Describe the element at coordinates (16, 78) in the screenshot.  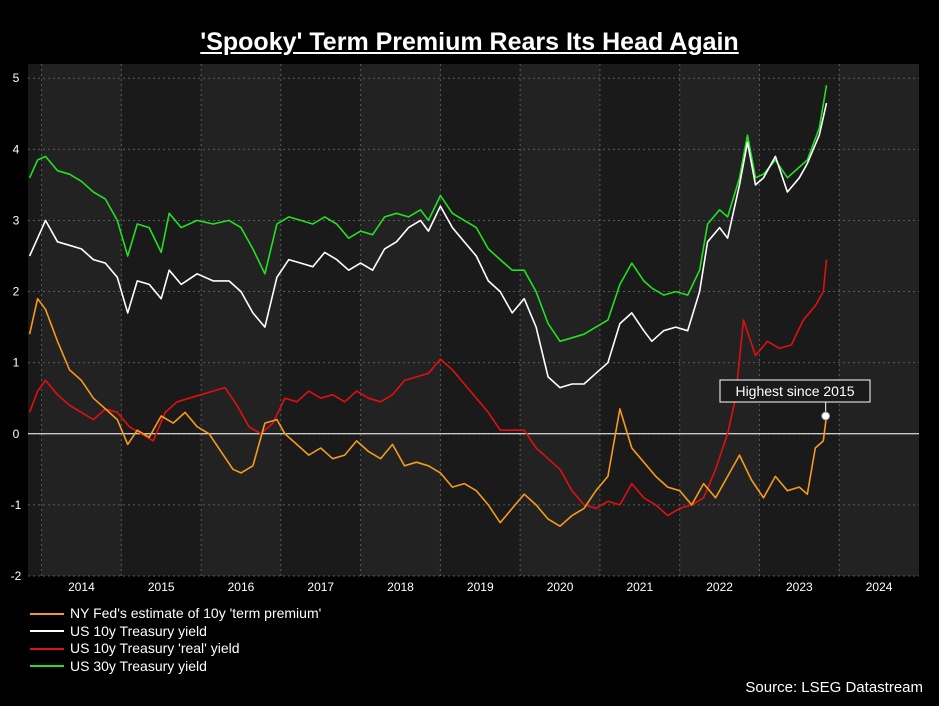
I see `y-tick-label: 5` at that location.